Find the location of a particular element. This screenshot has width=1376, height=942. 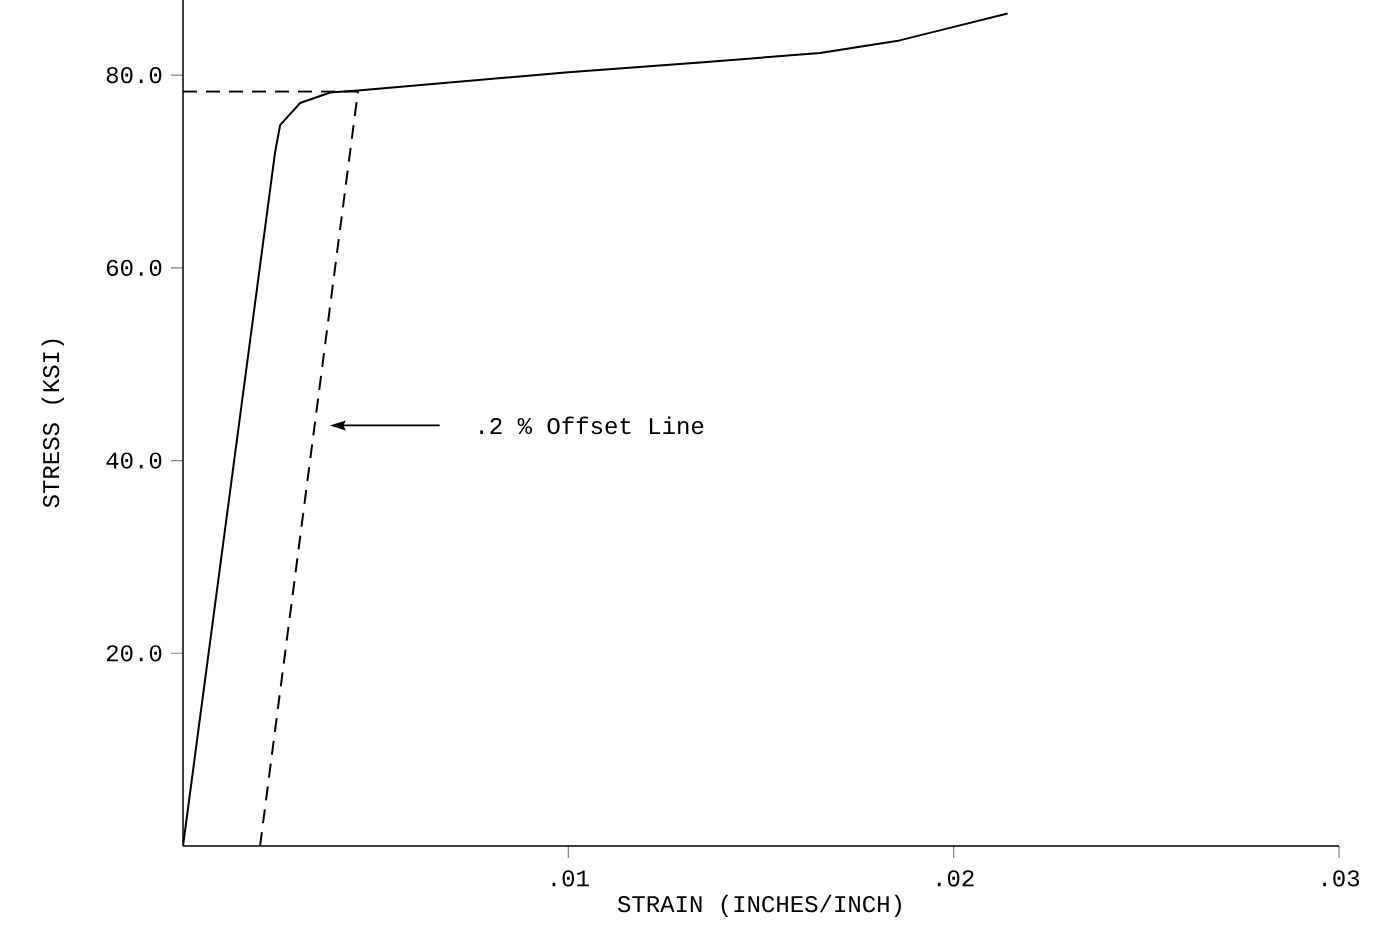

x-tick-label: .02 is located at coordinates (955, 878).